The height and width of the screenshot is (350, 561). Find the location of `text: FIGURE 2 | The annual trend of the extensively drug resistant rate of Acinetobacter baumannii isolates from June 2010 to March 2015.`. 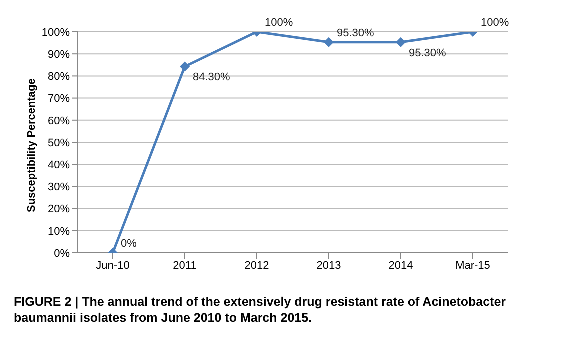

text: FIGURE 2 | The annual trend of the extensively drug resistant rate of Acinetobacter baumannii isolates from June 2010 to March 2015. is located at coordinates (261, 310).